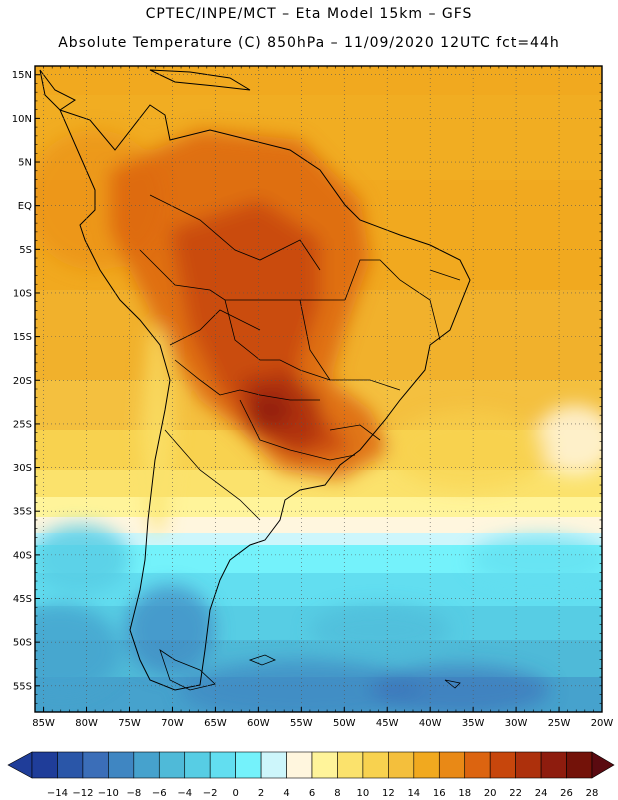 The width and height of the screenshot is (618, 800). What do you see at coordinates (159, 793) in the screenshot?
I see `colorbar-label: −6` at bounding box center [159, 793].